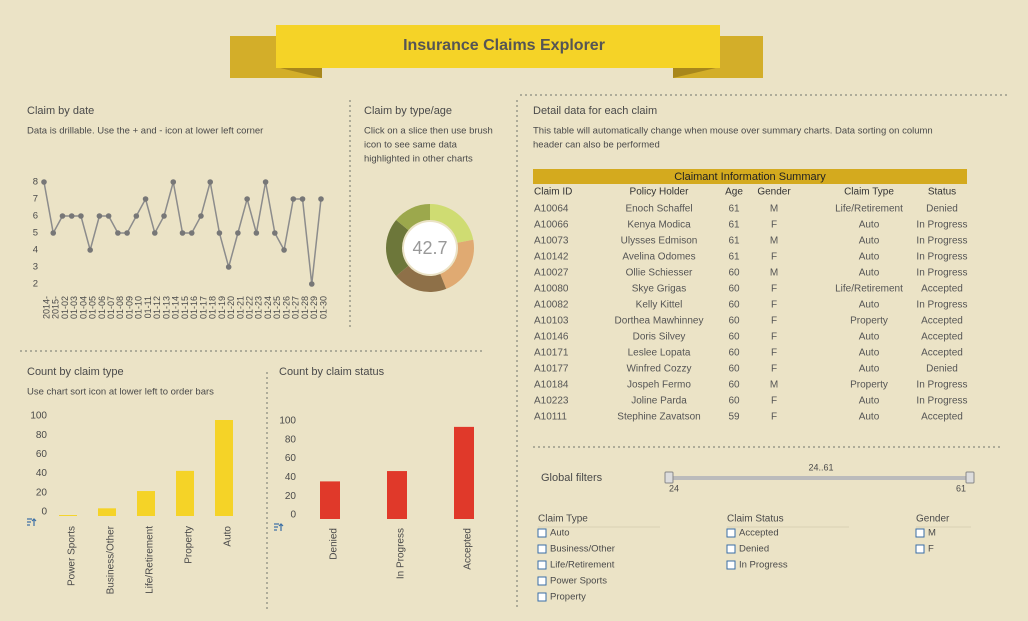 This screenshot has width=1028, height=621. I want to click on table-cell: A10066, so click(551, 225).